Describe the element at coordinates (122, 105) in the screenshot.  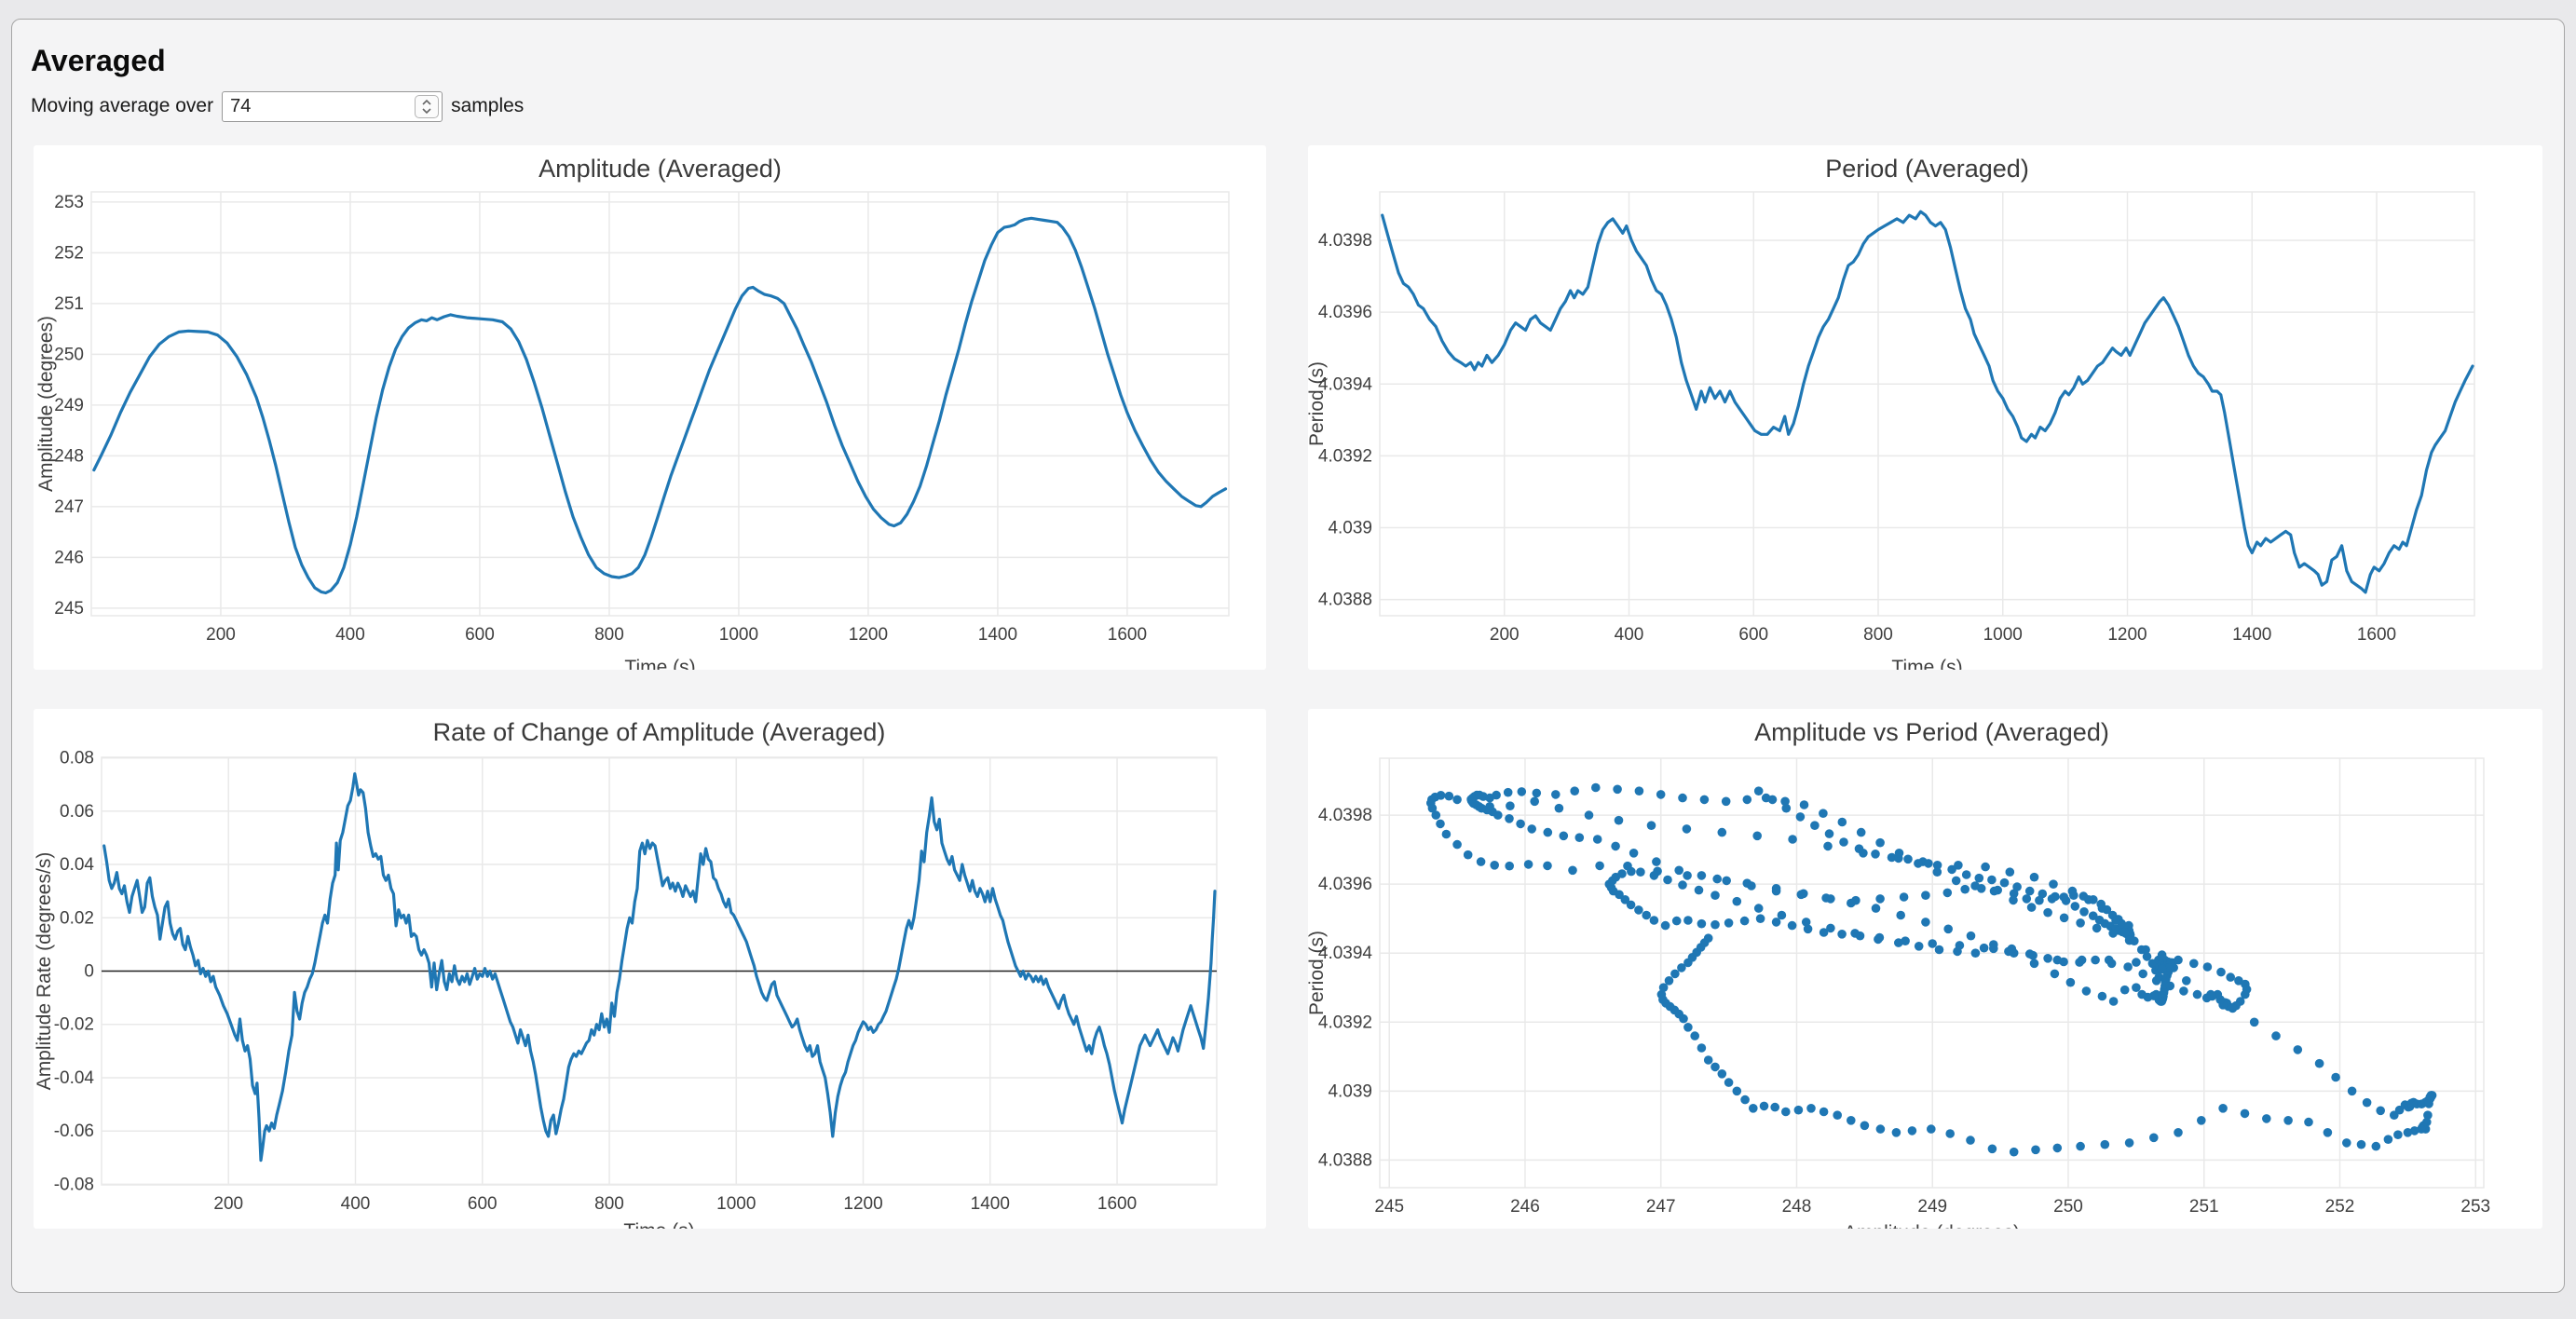
I see `moving-average-label-before: Moving average over` at that location.